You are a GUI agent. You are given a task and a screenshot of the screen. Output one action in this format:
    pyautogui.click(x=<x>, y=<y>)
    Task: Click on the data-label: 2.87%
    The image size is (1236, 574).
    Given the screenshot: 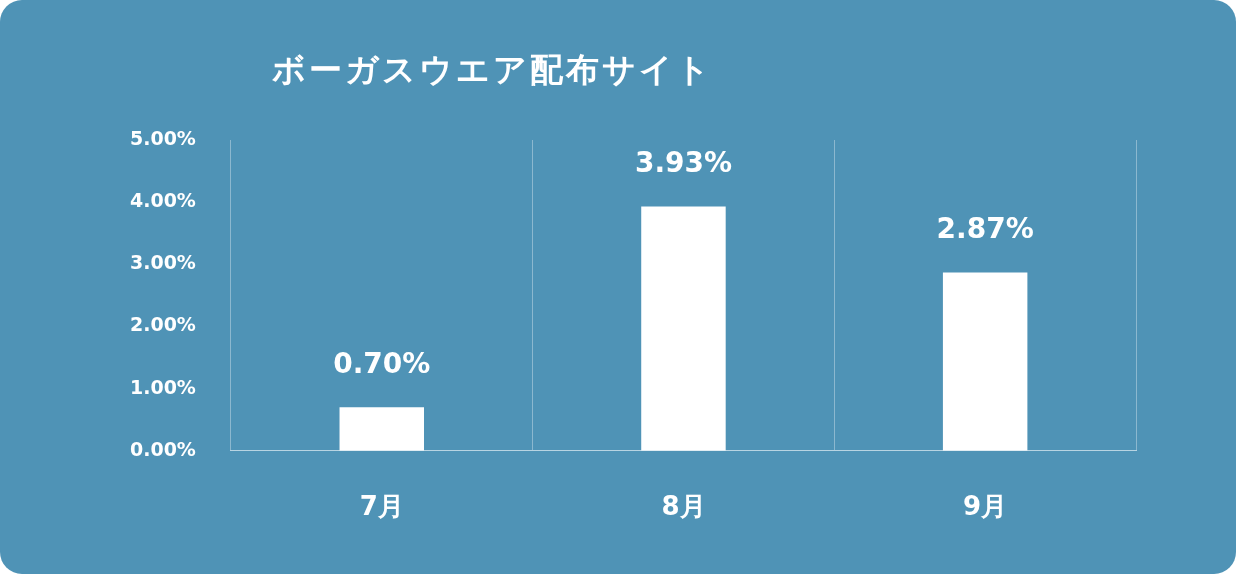 What is the action you would take?
    pyautogui.click(x=985, y=228)
    